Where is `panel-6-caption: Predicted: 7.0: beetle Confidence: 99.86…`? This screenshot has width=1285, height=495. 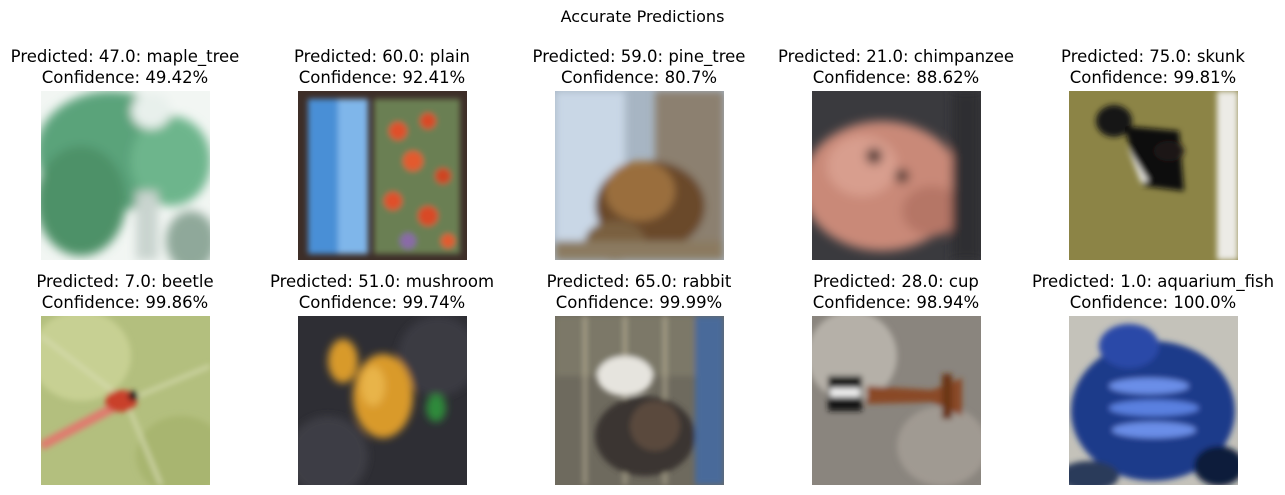
panel-6-caption: Predicted: 7.0: beetle Confidence: 99.86… is located at coordinates (127, 292).